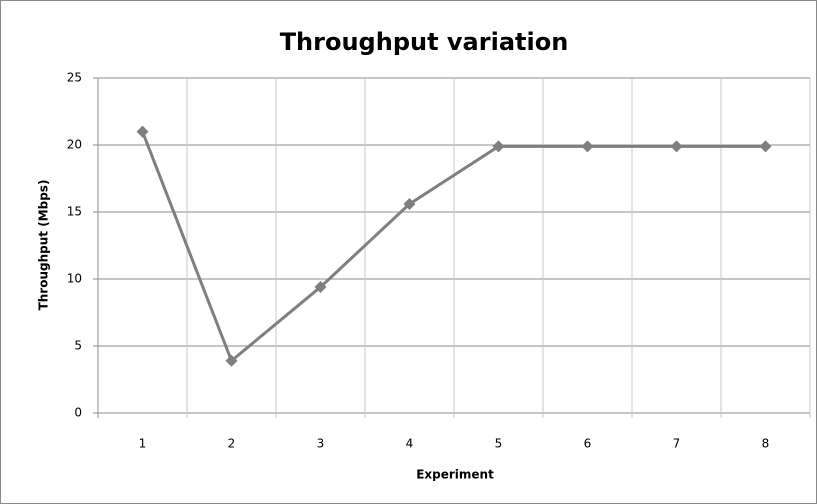 The image size is (817, 504). What do you see at coordinates (74, 212) in the screenshot?
I see `y-tick-label: 15` at bounding box center [74, 212].